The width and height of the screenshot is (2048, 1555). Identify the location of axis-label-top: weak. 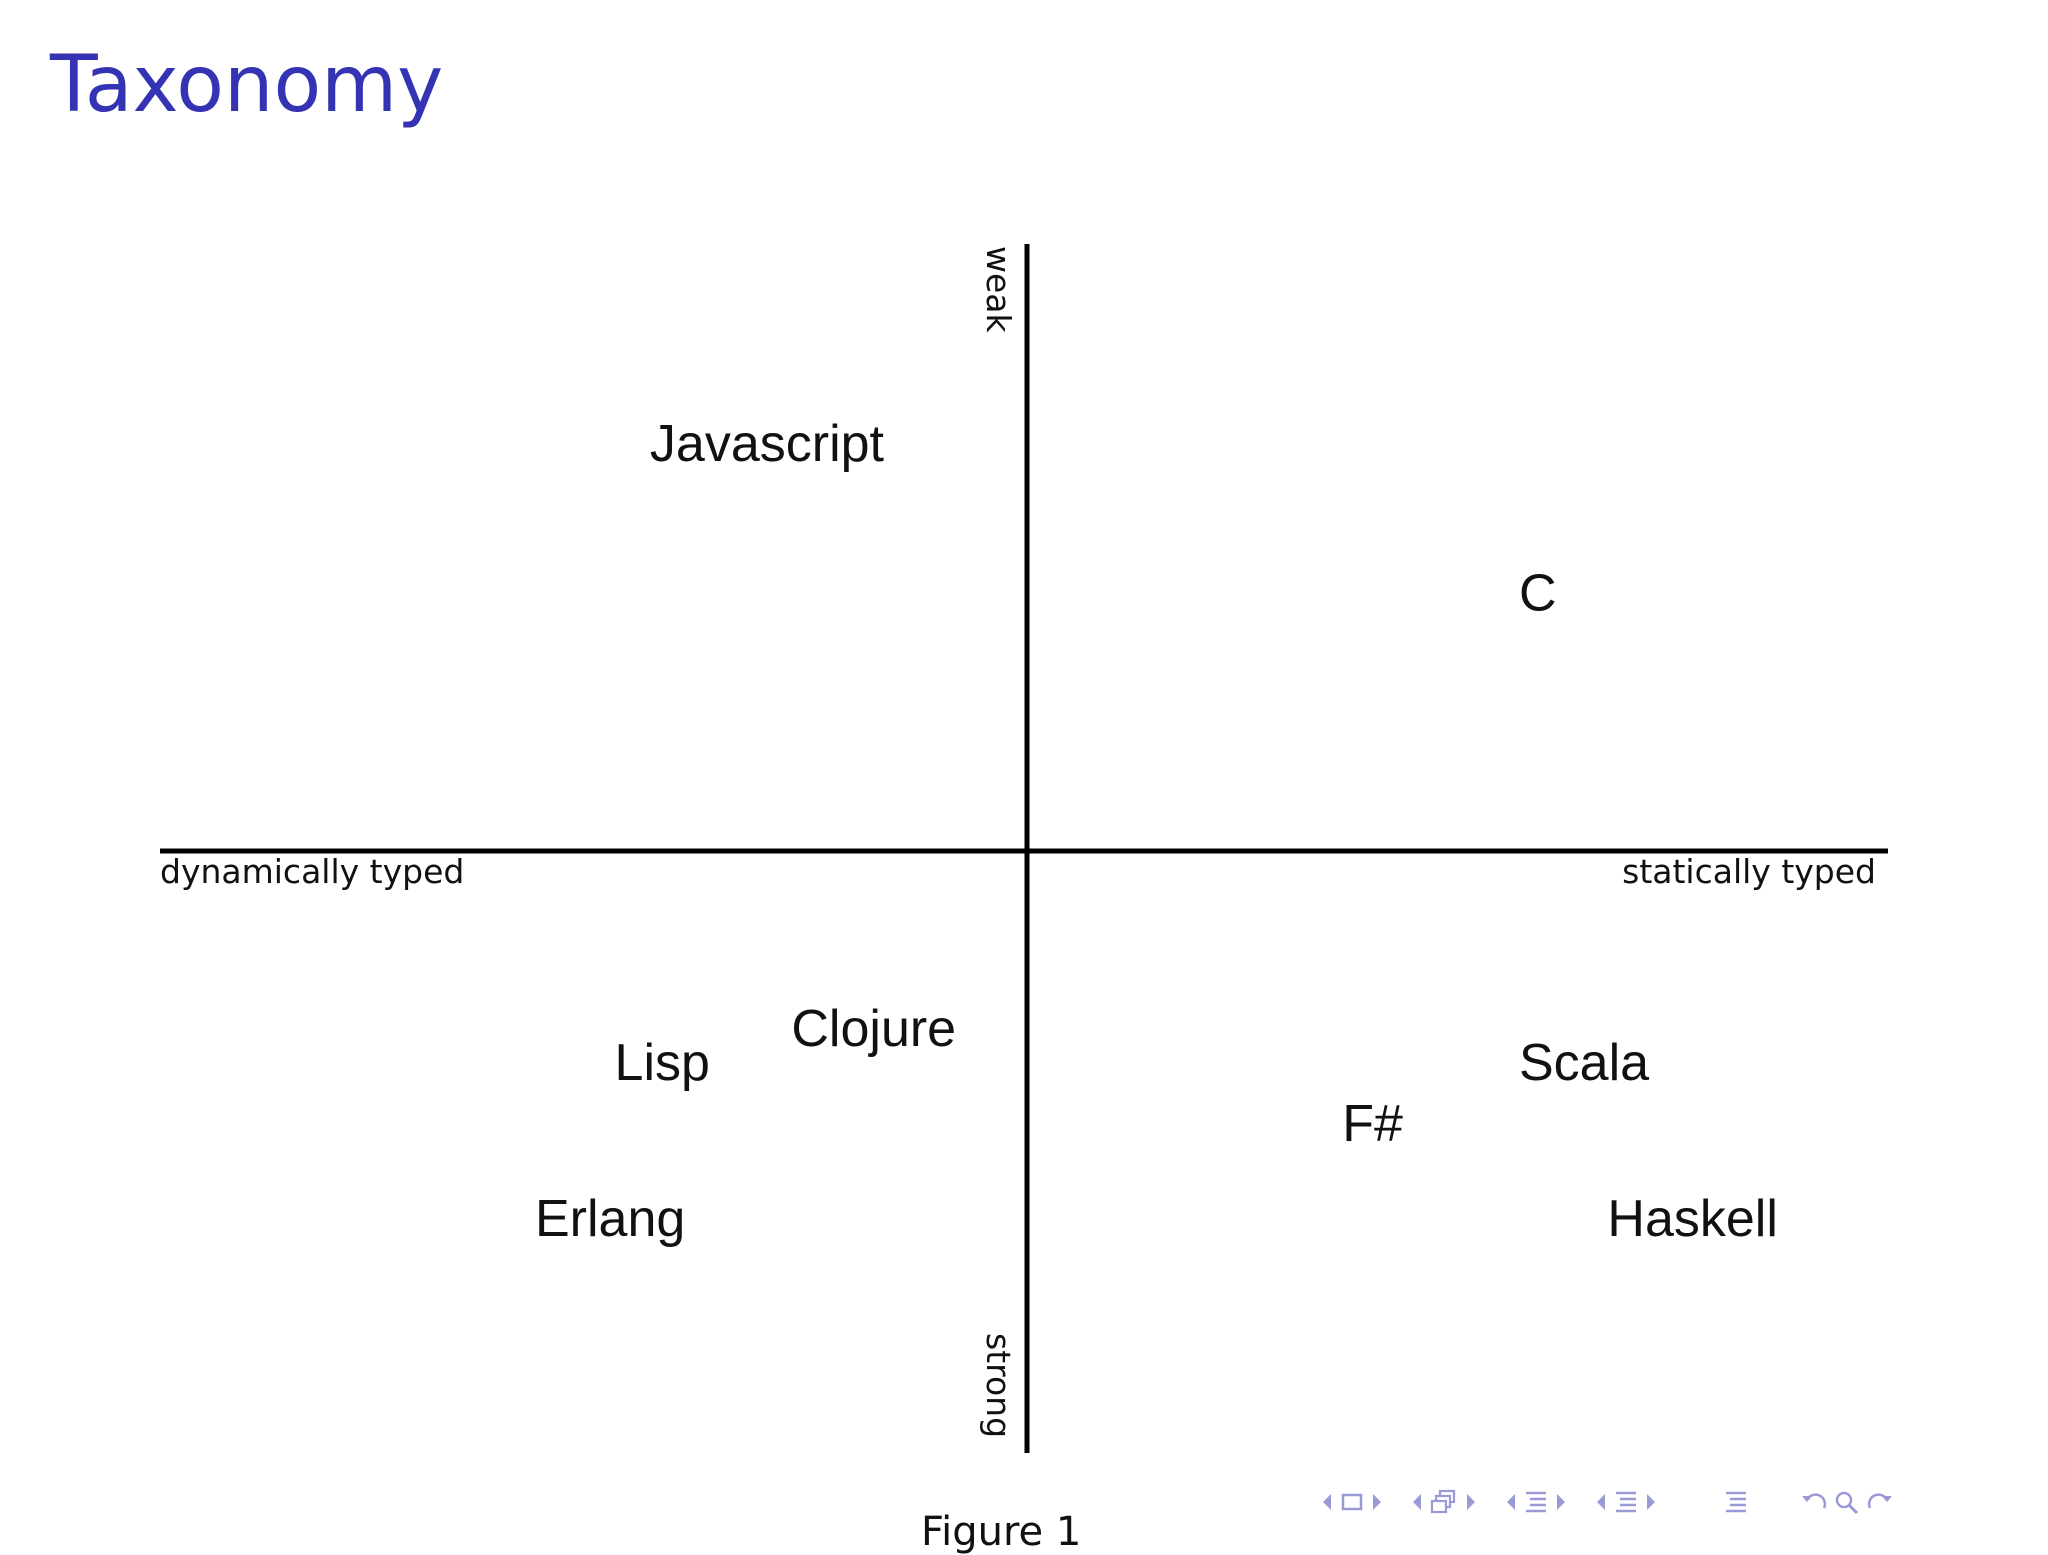
(998, 290).